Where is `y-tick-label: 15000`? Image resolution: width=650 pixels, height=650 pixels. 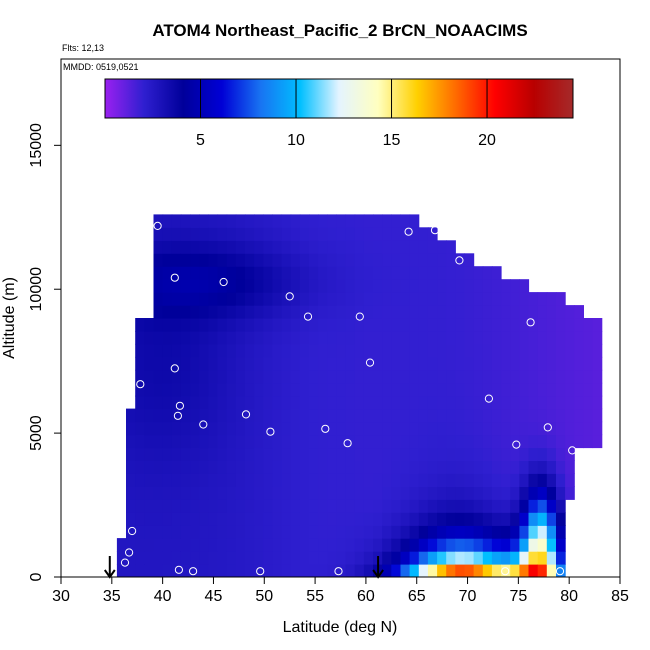 y-tick-label: 15000 is located at coordinates (36, 145).